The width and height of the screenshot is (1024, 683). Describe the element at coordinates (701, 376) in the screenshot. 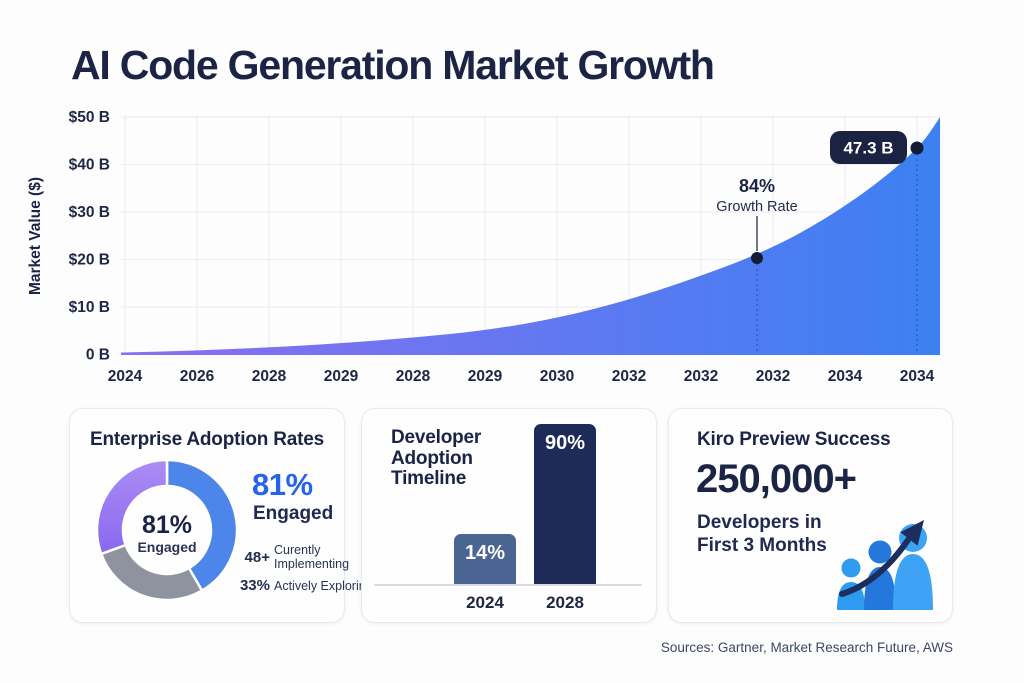

I see `x-tick-9: 2032` at that location.